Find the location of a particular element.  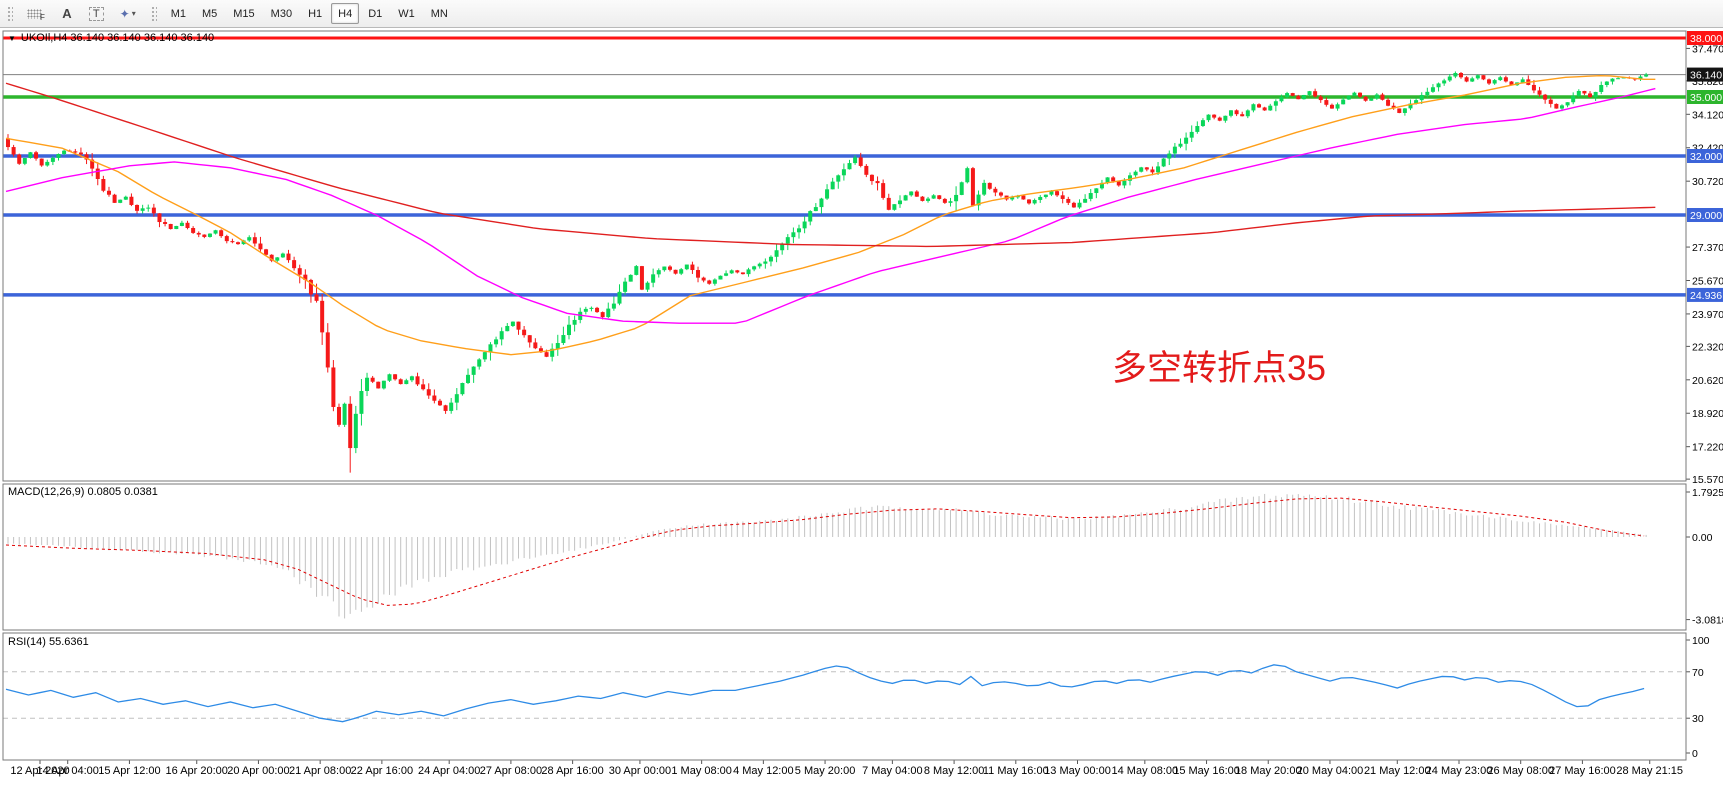

timeframe-h1-button: H1 is located at coordinates (315, 13).